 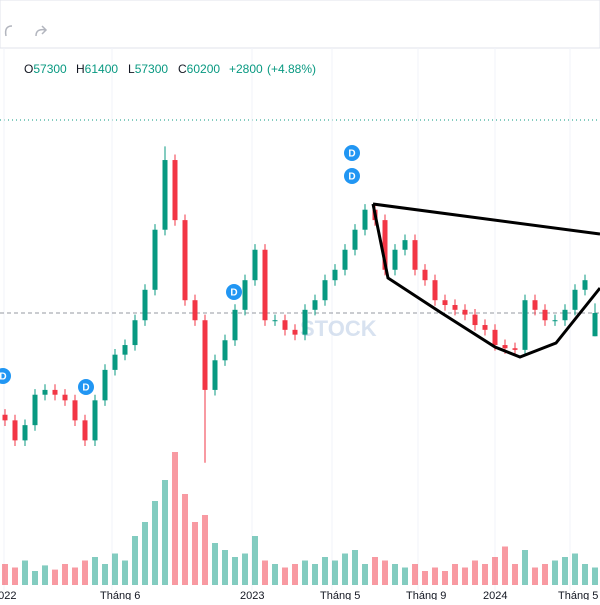 What do you see at coordinates (41, 31) in the screenshot?
I see `redo-icon` at bounding box center [41, 31].